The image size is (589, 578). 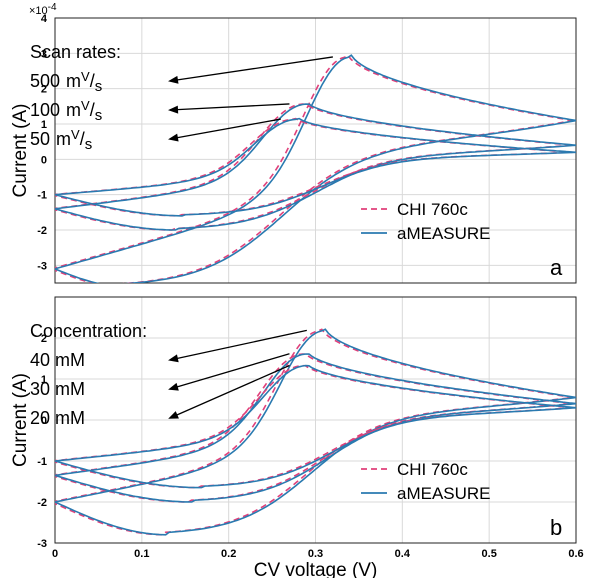 I want to click on y-exponent-power: -4, so click(x=52, y=7).